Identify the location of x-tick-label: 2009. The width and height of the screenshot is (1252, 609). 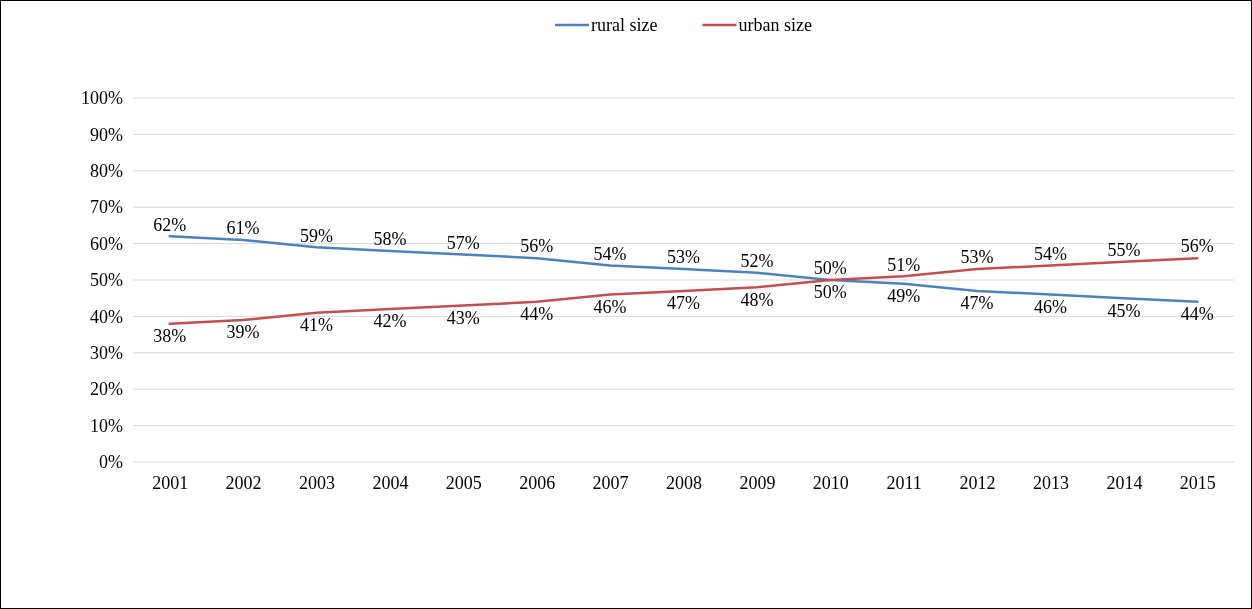
(757, 482).